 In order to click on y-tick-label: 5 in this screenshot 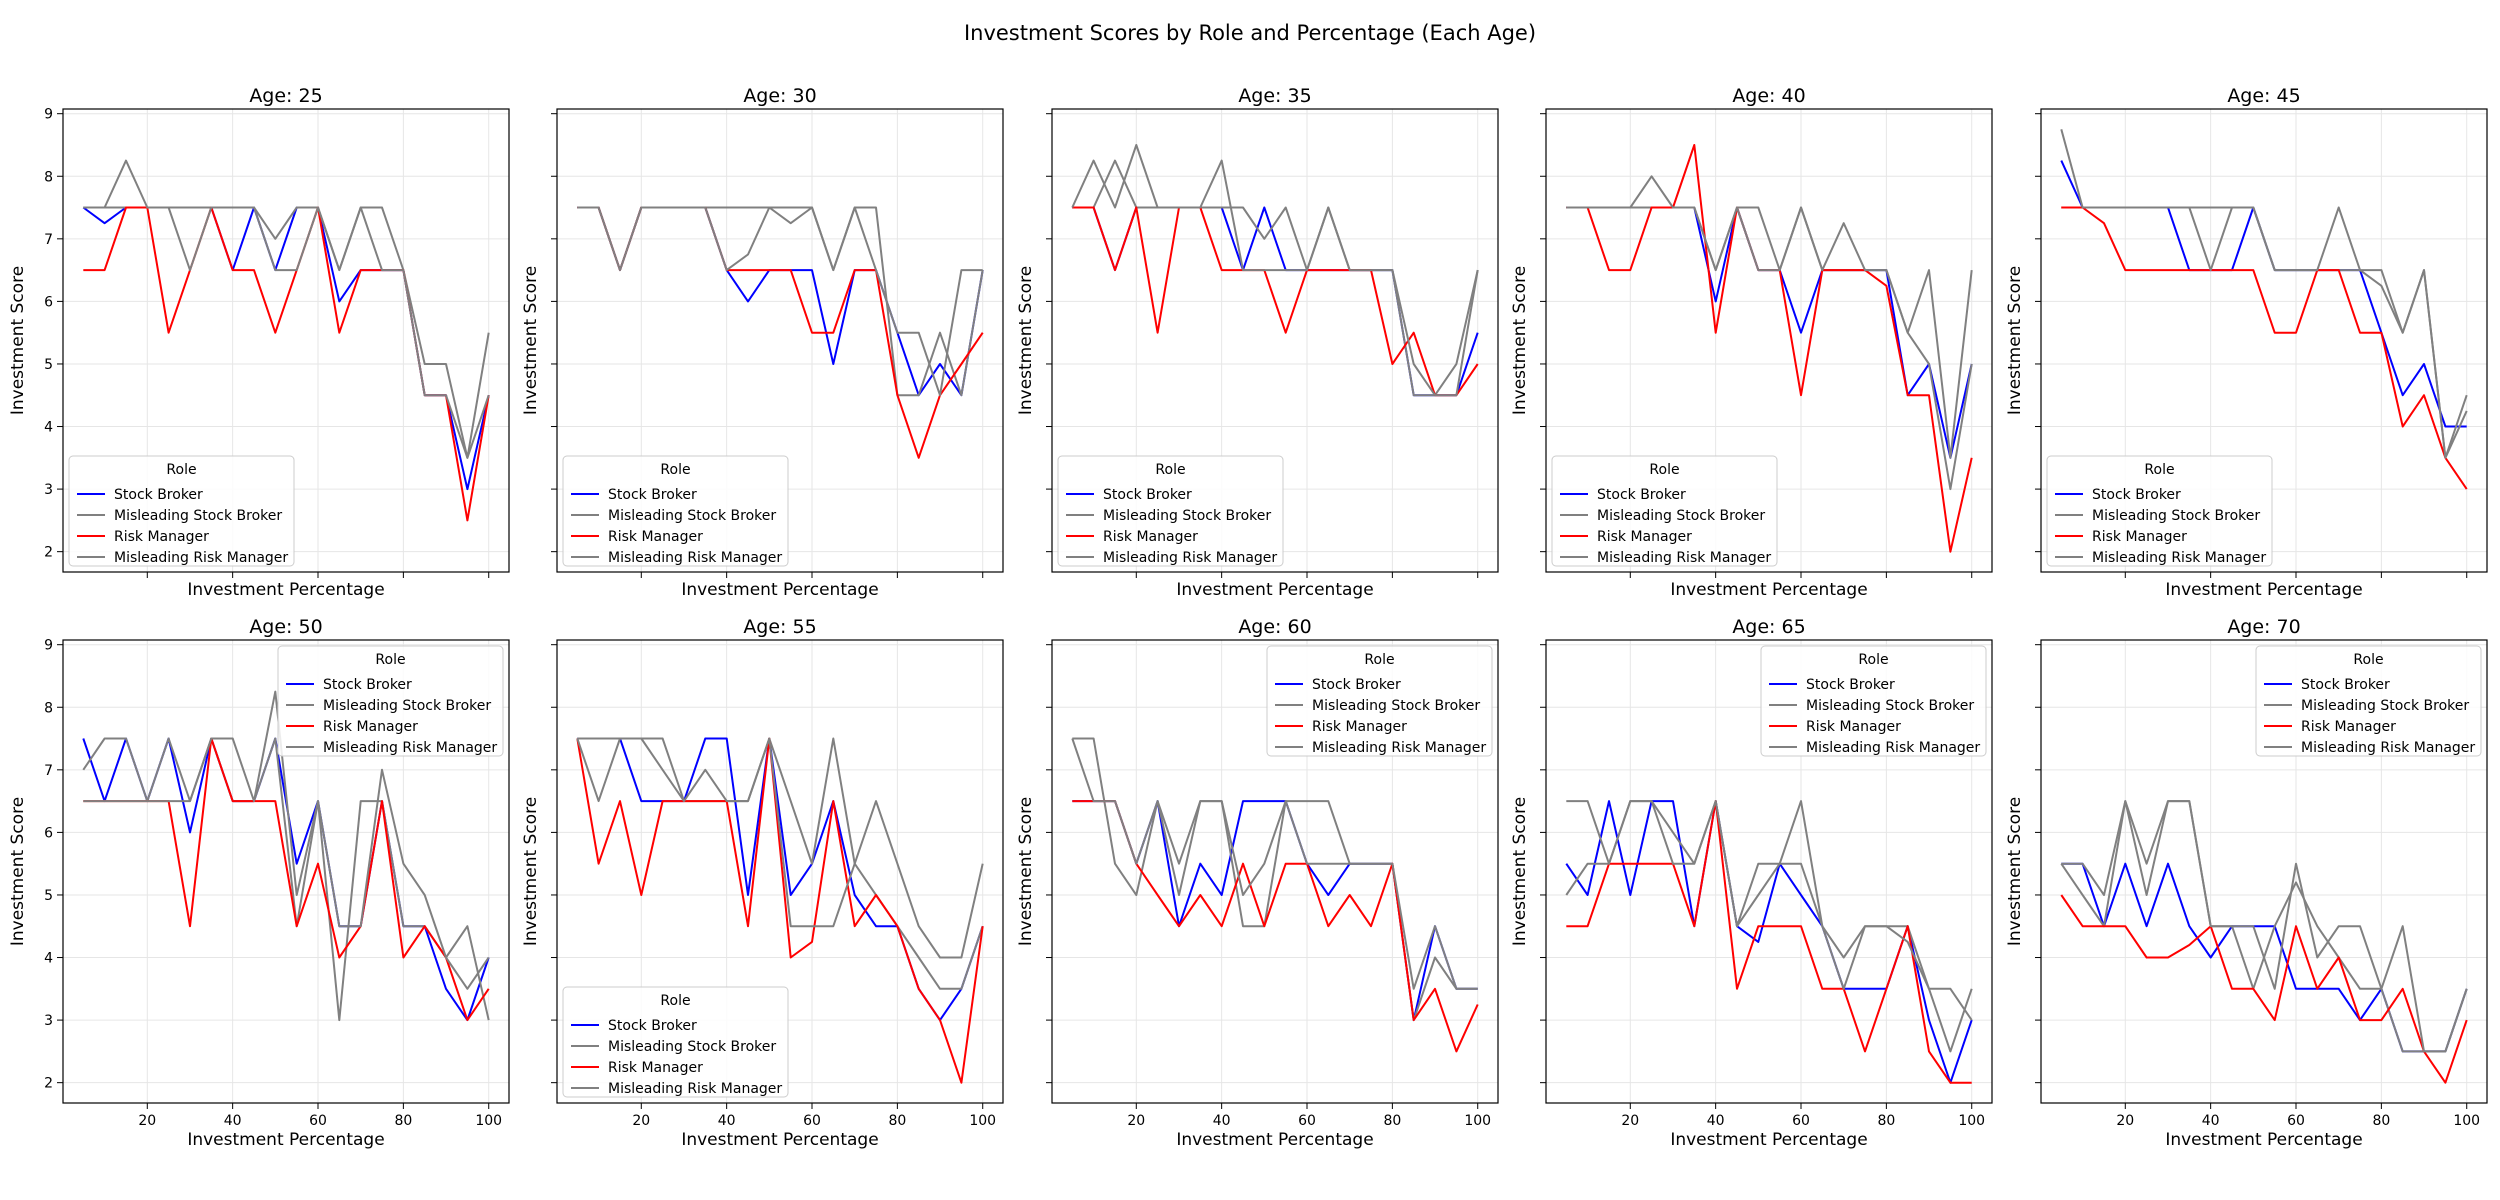, I will do `click(48, 365)`.